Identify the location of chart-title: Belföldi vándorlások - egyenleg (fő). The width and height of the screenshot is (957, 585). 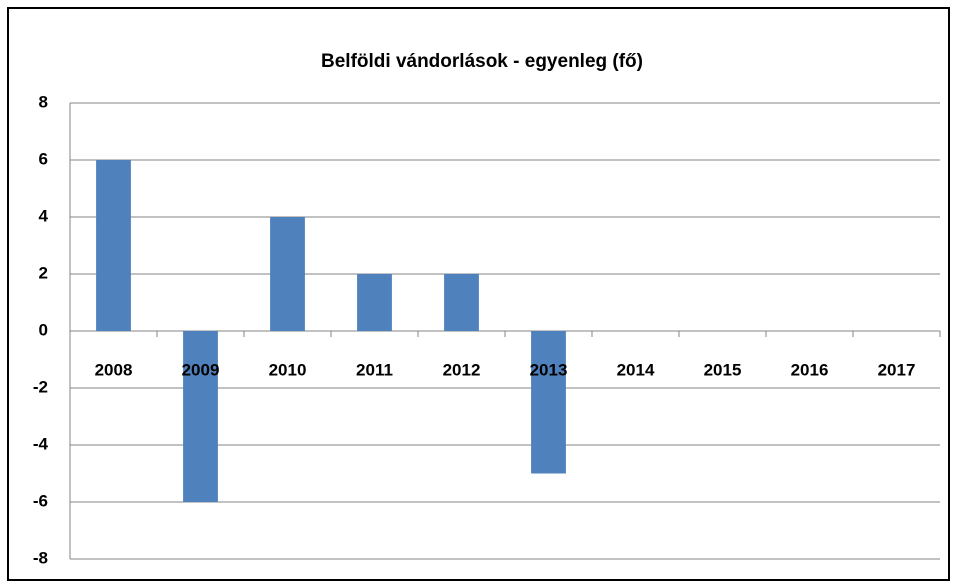
(482, 61).